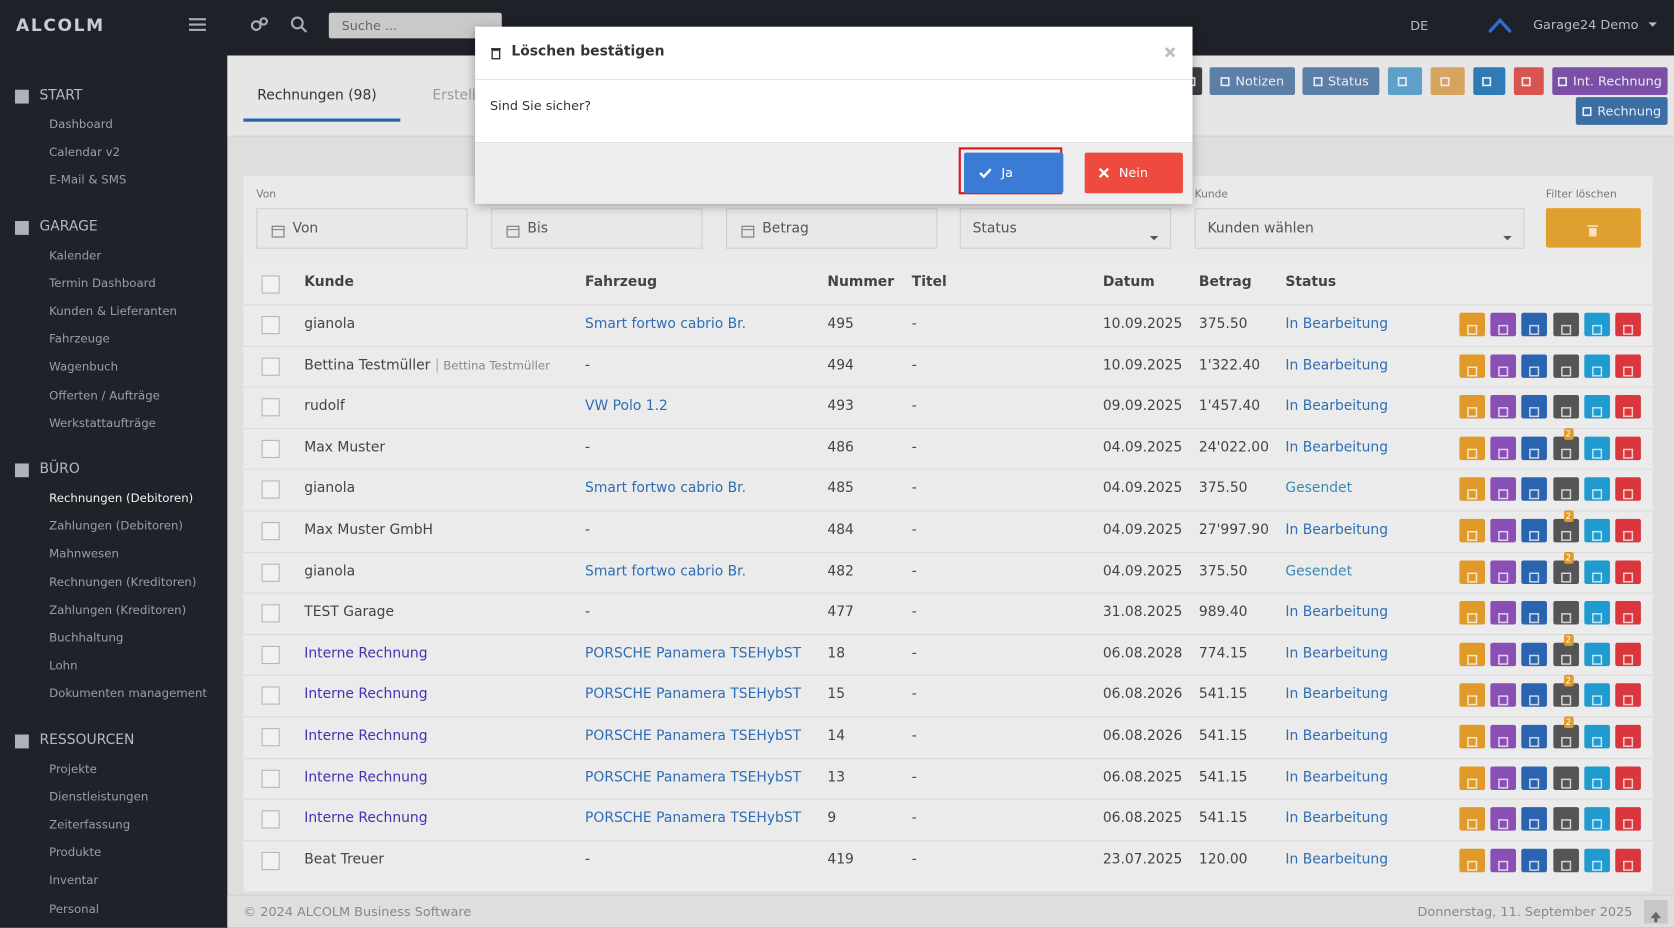 The height and width of the screenshot is (928, 1674). Describe the element at coordinates (626, 406) in the screenshot. I see `cell-fahrzeug: VW Polo 1.2` at that location.